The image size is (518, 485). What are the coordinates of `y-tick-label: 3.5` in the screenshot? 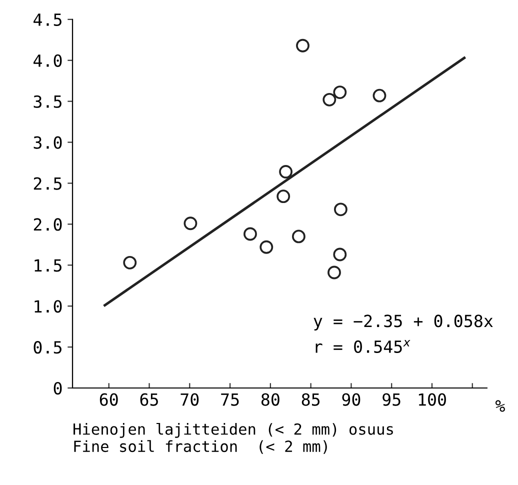 It's located at (48, 101).